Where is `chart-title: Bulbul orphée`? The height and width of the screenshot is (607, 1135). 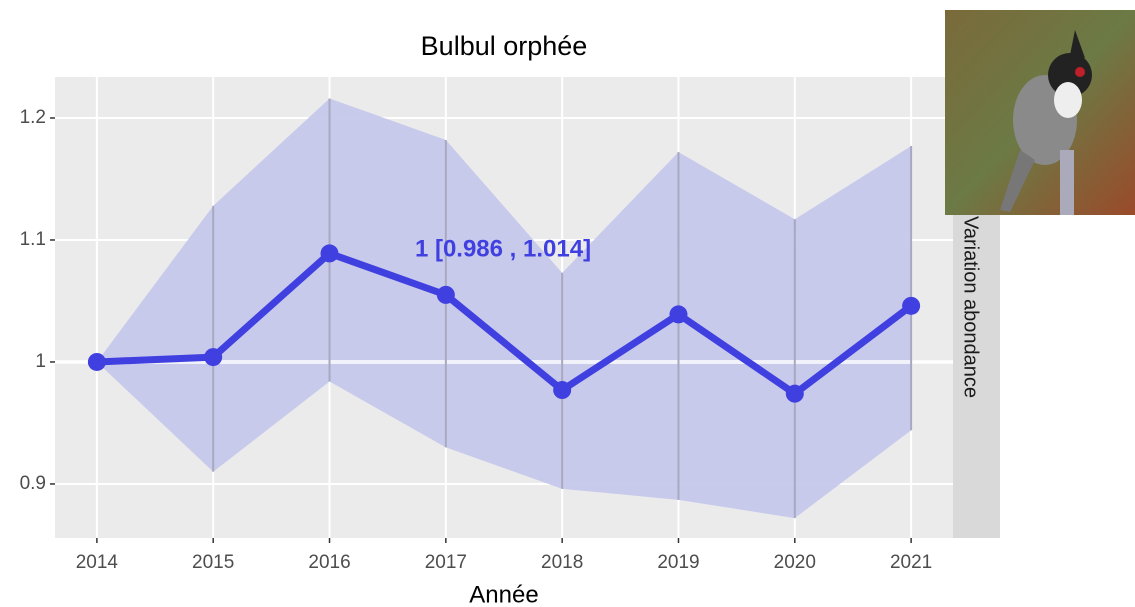
chart-title: Bulbul orphée is located at coordinates (504, 46).